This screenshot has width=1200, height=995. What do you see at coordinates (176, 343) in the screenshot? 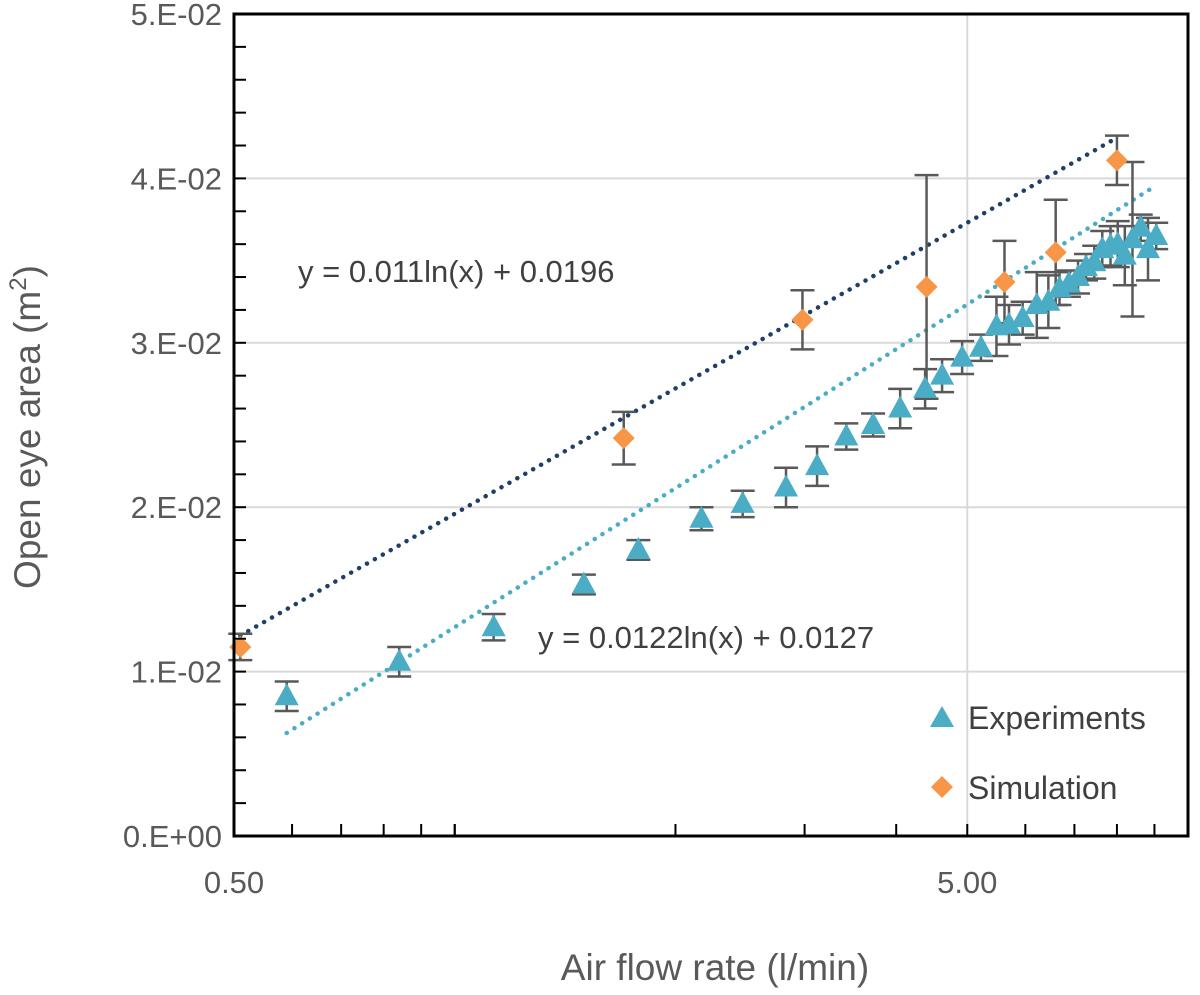
I see `y-tick-label: 3.E-02` at bounding box center [176, 343].